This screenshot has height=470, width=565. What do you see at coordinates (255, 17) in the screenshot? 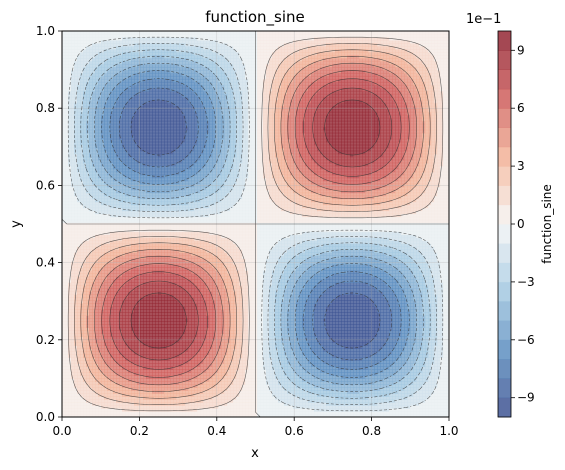
I see `chart-title: function_sine` at bounding box center [255, 17].